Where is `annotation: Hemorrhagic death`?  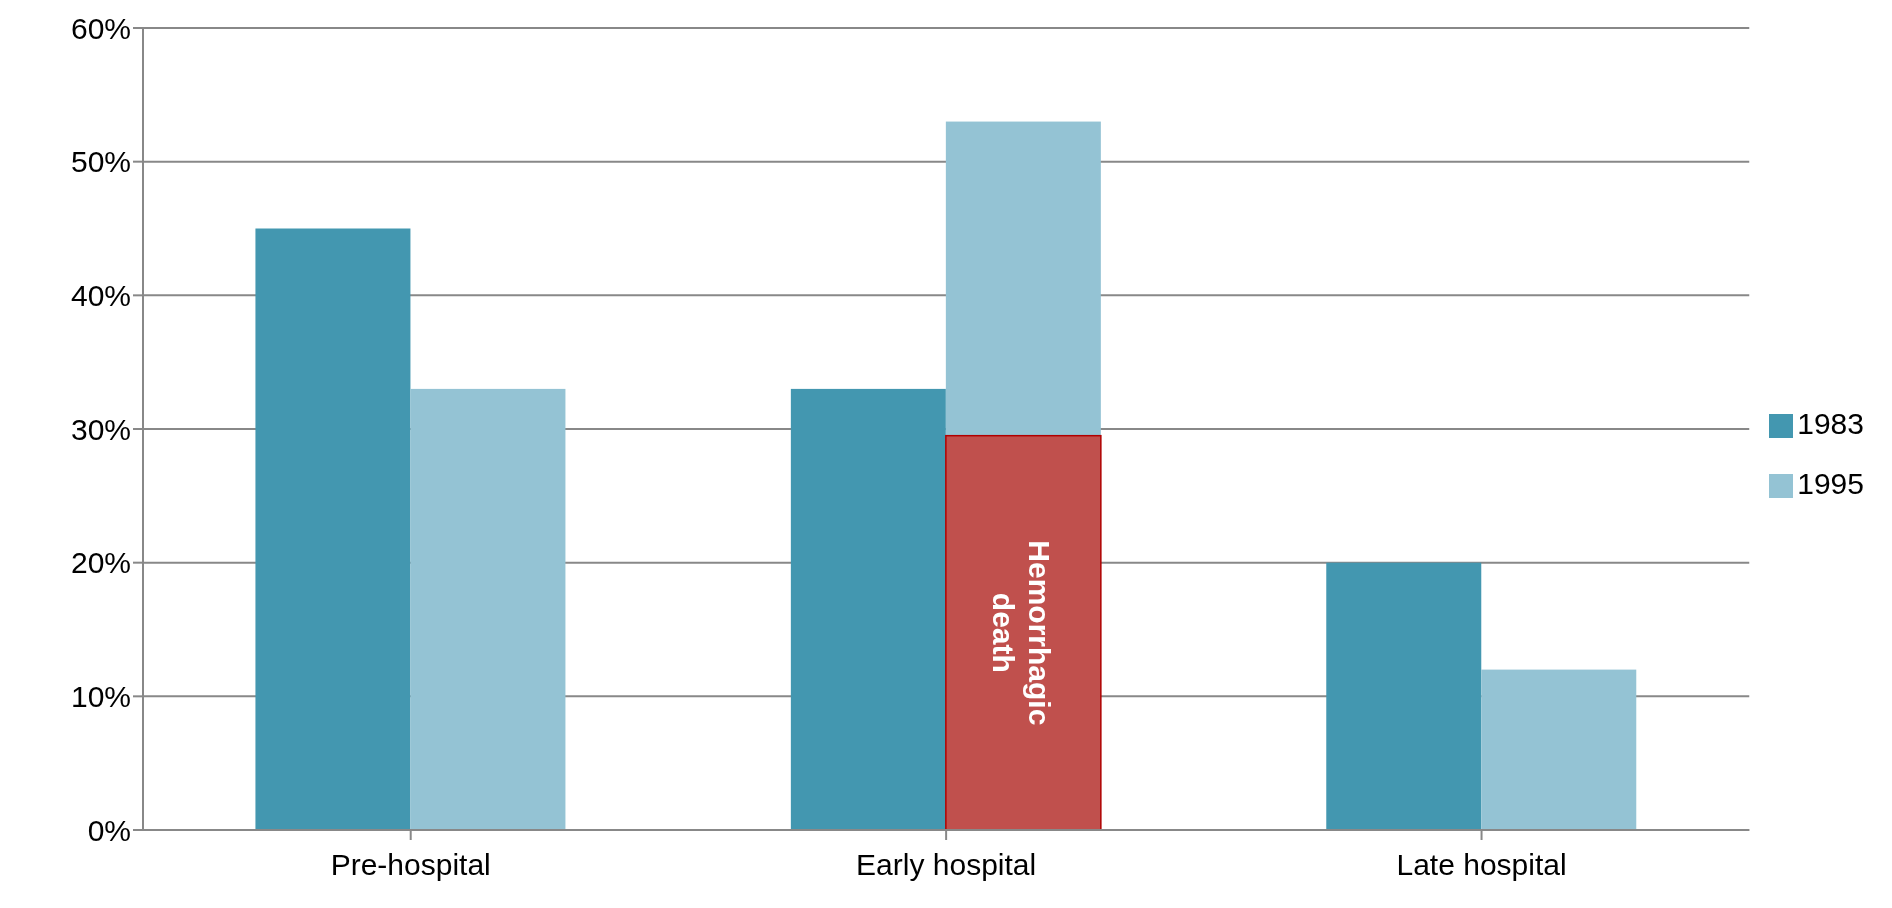
annotation: Hemorrhagic death is located at coordinates (1022, 633).